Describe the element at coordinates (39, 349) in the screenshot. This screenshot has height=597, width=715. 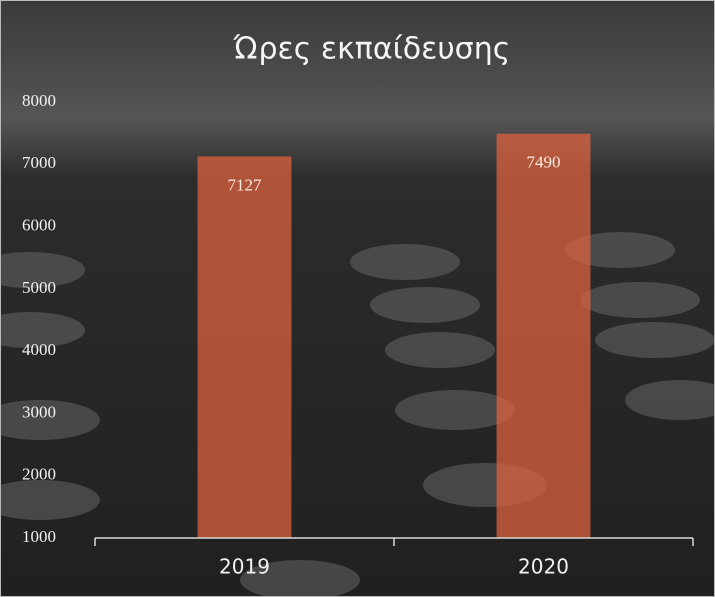
I see `y-tick-label: 4000` at that location.